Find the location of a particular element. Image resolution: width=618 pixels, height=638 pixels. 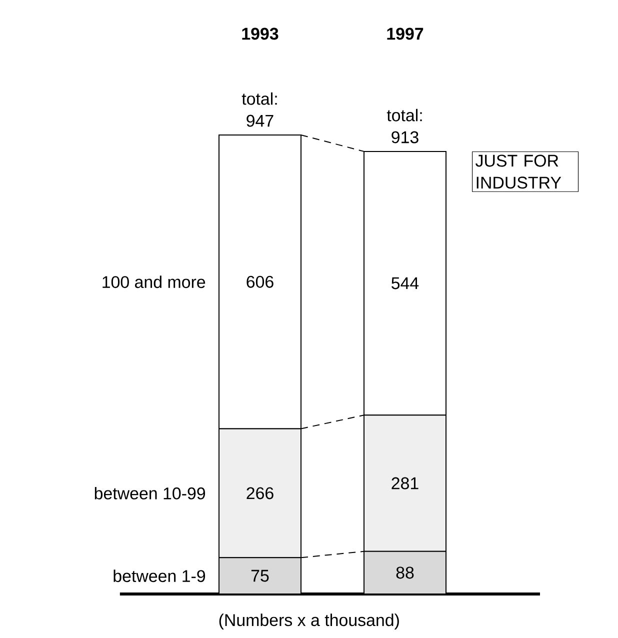

total-label: total: 913 is located at coordinates (404, 126).